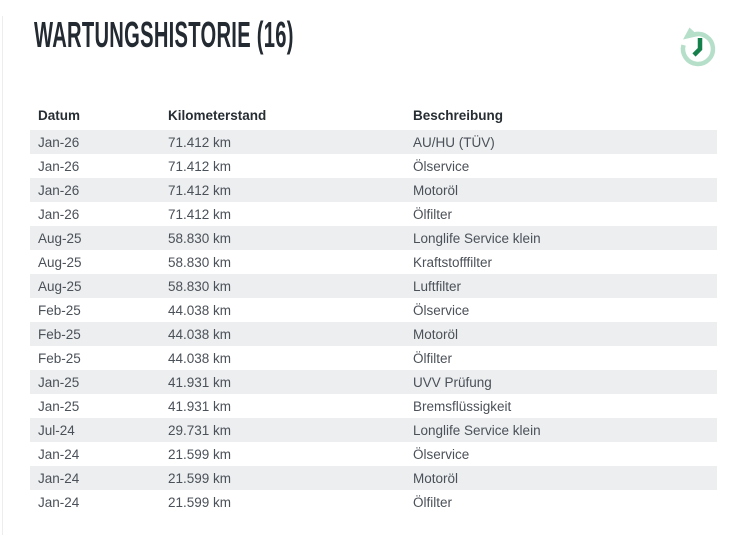  Describe the element at coordinates (373, 166) in the screenshot. I see `table-row: Jan-26 71.412 km Ölservice` at that location.